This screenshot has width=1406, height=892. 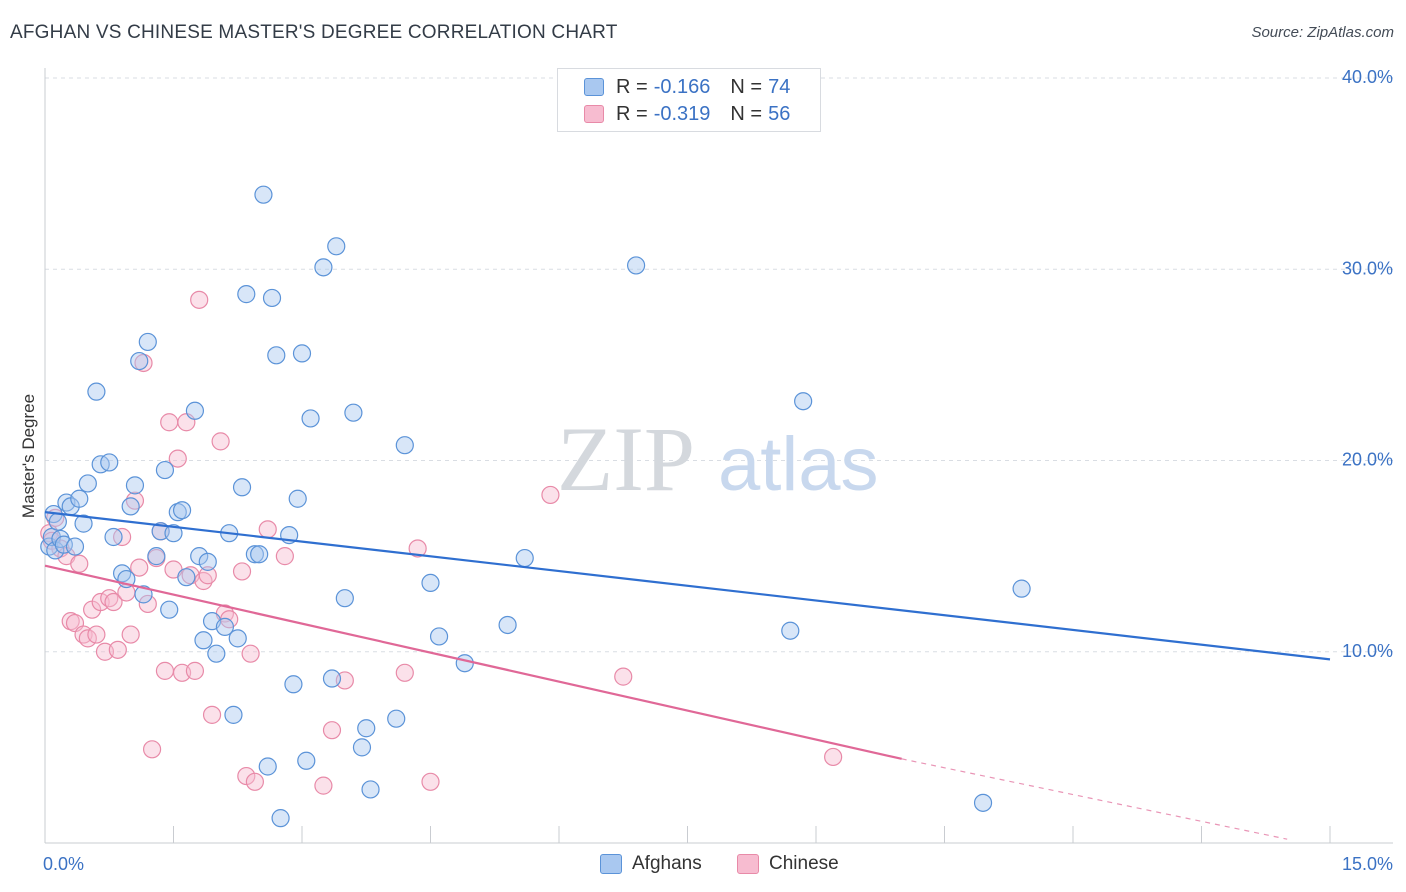 What do you see at coordinates (1367, 864) in the screenshot?
I see `x-tick-label-end: 15.0%` at bounding box center [1367, 864].